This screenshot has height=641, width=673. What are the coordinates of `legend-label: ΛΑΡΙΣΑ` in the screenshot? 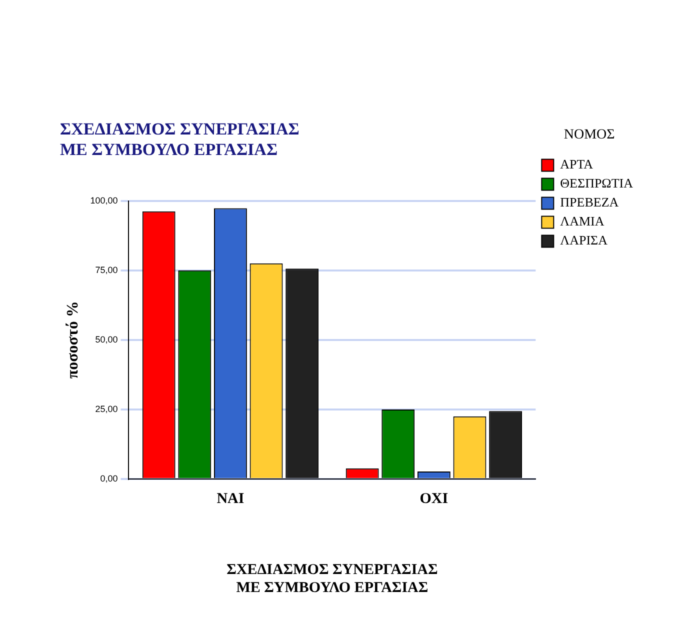 It's located at (584, 240).